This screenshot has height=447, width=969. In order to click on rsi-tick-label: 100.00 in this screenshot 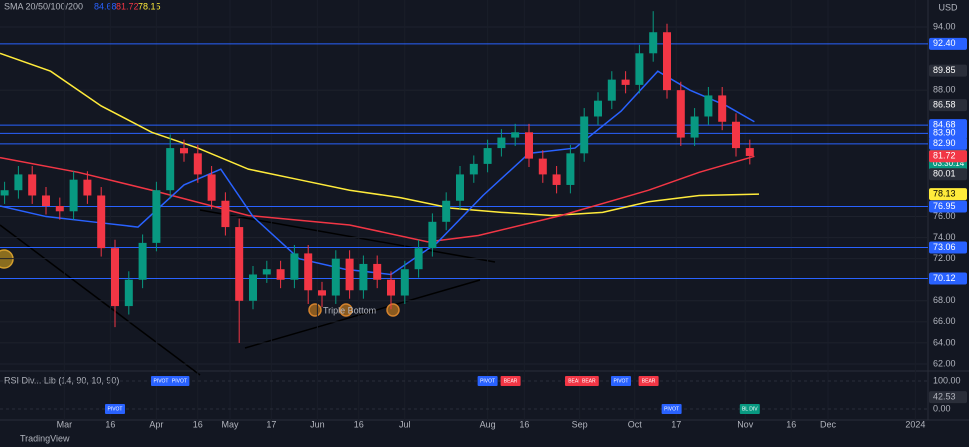, I will do `click(947, 380)`.